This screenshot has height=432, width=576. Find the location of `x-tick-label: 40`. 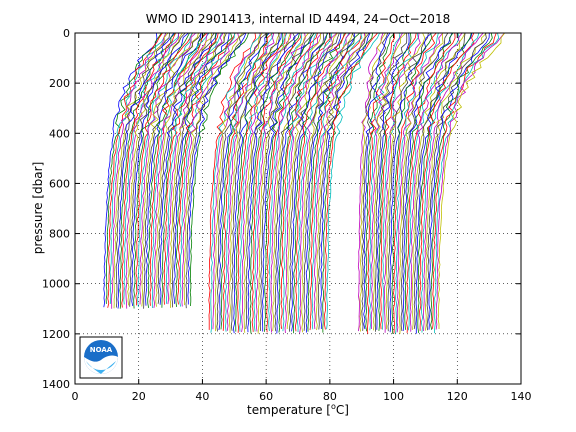

x-tick-label: 40 is located at coordinates (202, 396).